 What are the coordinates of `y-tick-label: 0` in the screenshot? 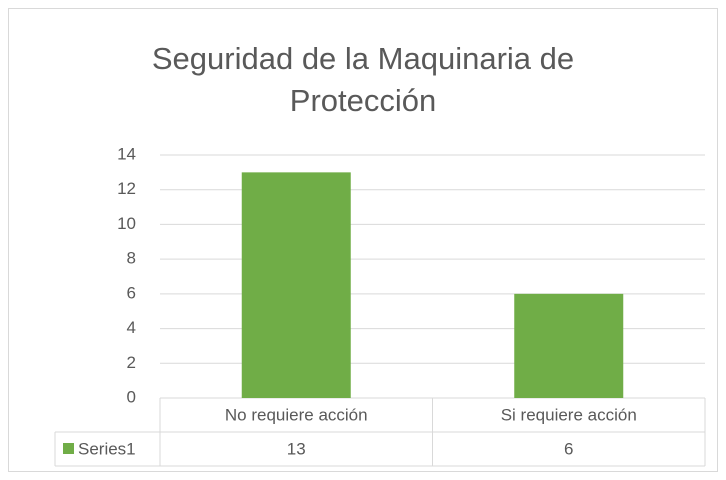 It's located at (131, 396).